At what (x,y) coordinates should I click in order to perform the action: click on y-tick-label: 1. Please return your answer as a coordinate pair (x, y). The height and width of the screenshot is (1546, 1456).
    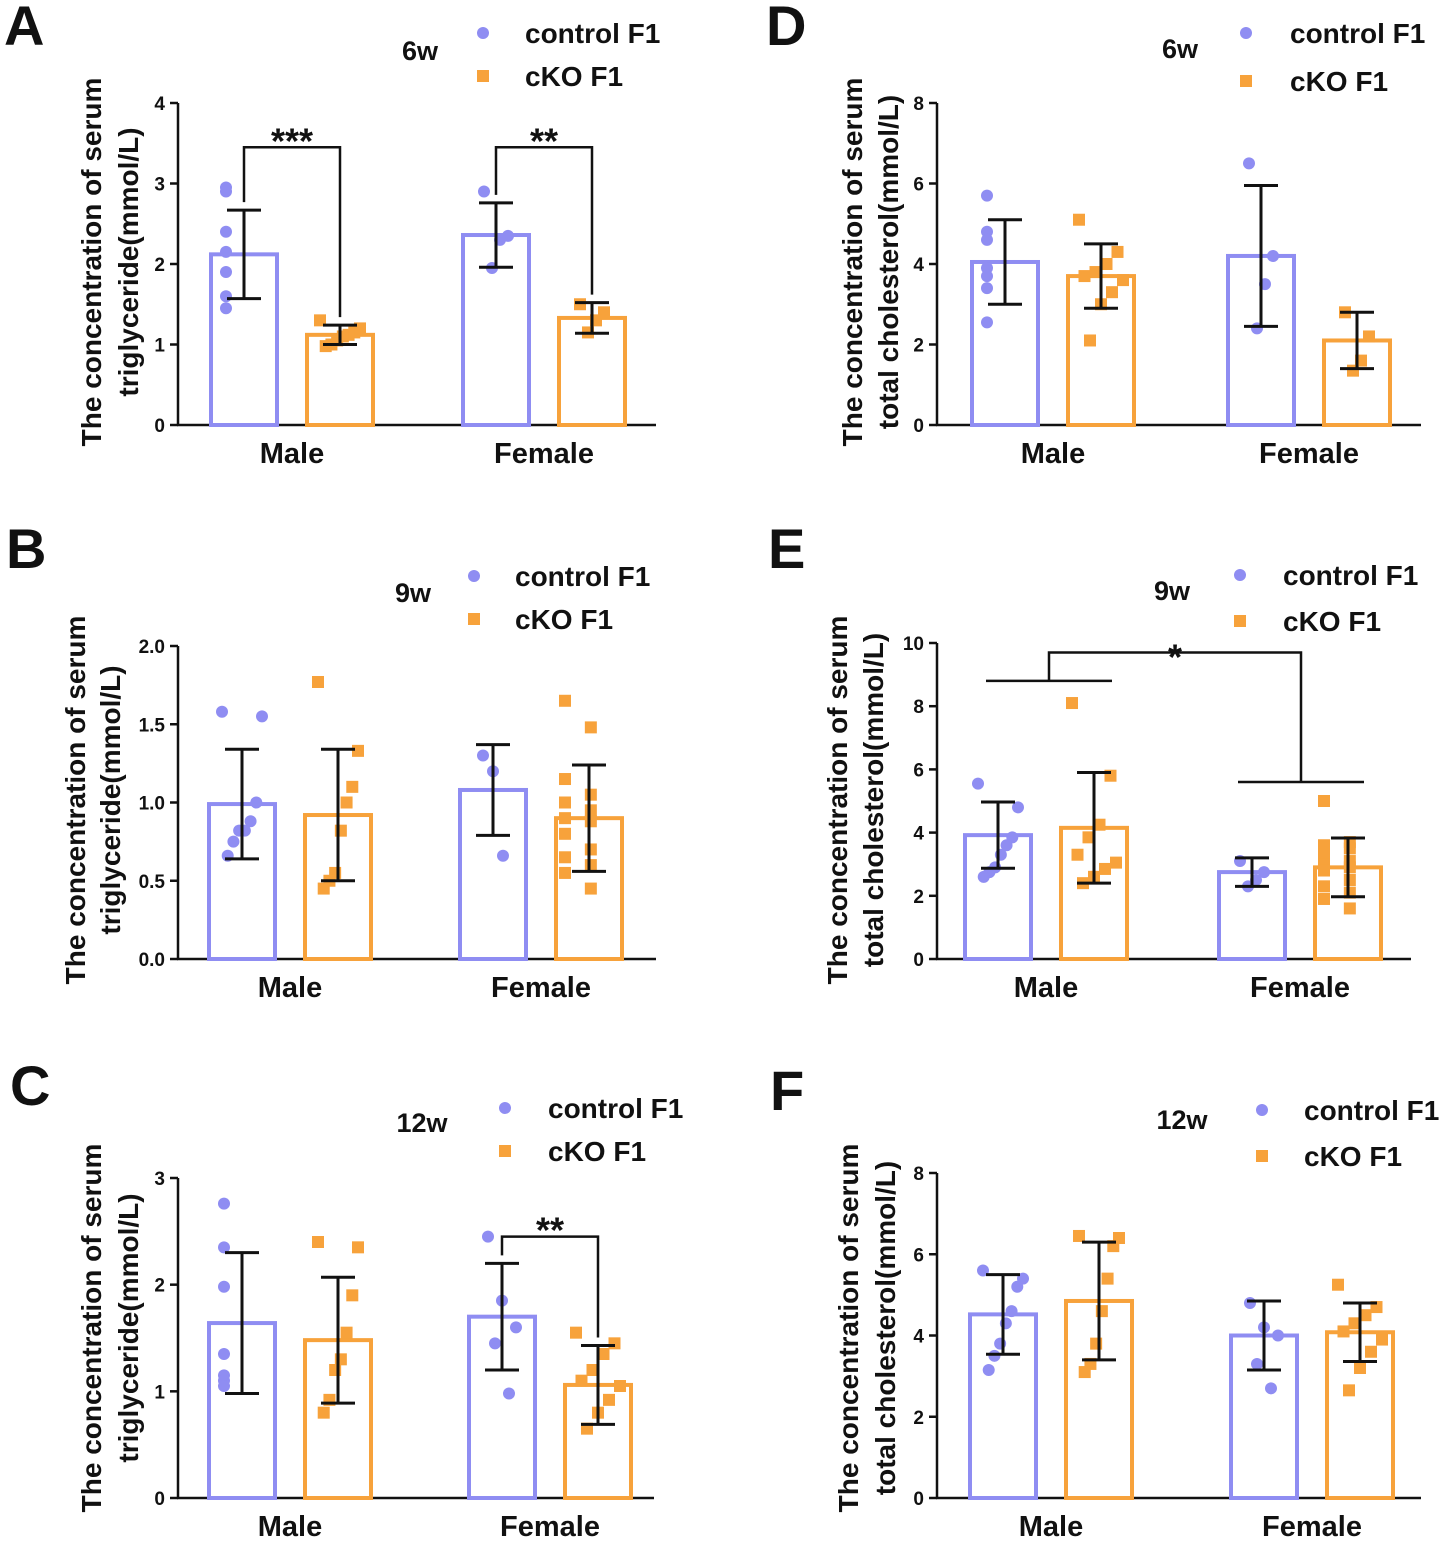
    Looking at the image, I should click on (159, 346).